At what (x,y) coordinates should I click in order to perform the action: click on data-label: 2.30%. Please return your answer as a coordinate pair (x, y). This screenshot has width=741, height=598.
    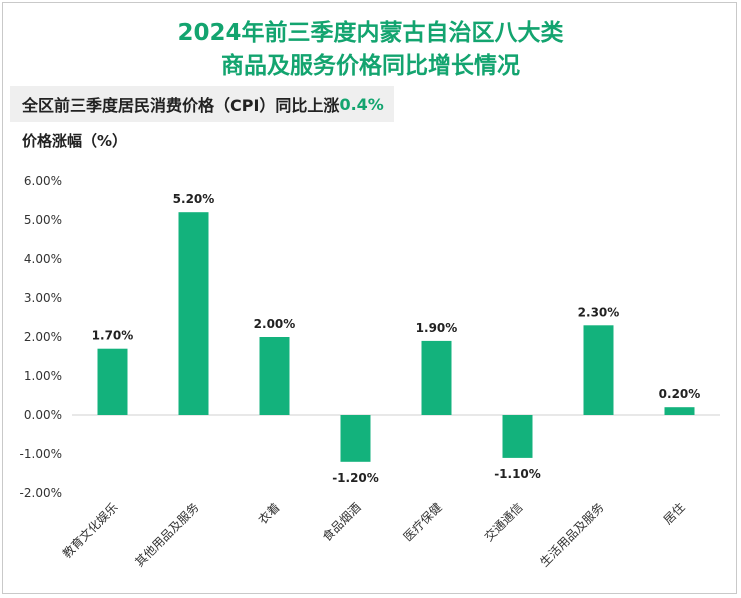
    Looking at the image, I should click on (599, 312).